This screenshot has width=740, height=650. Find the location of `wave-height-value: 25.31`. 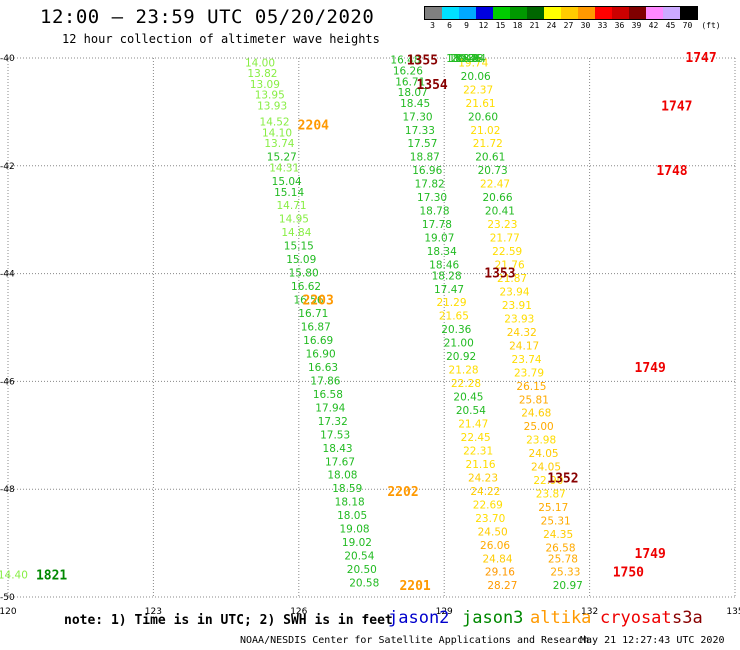

wave-height-value: 25.31 is located at coordinates (556, 522).